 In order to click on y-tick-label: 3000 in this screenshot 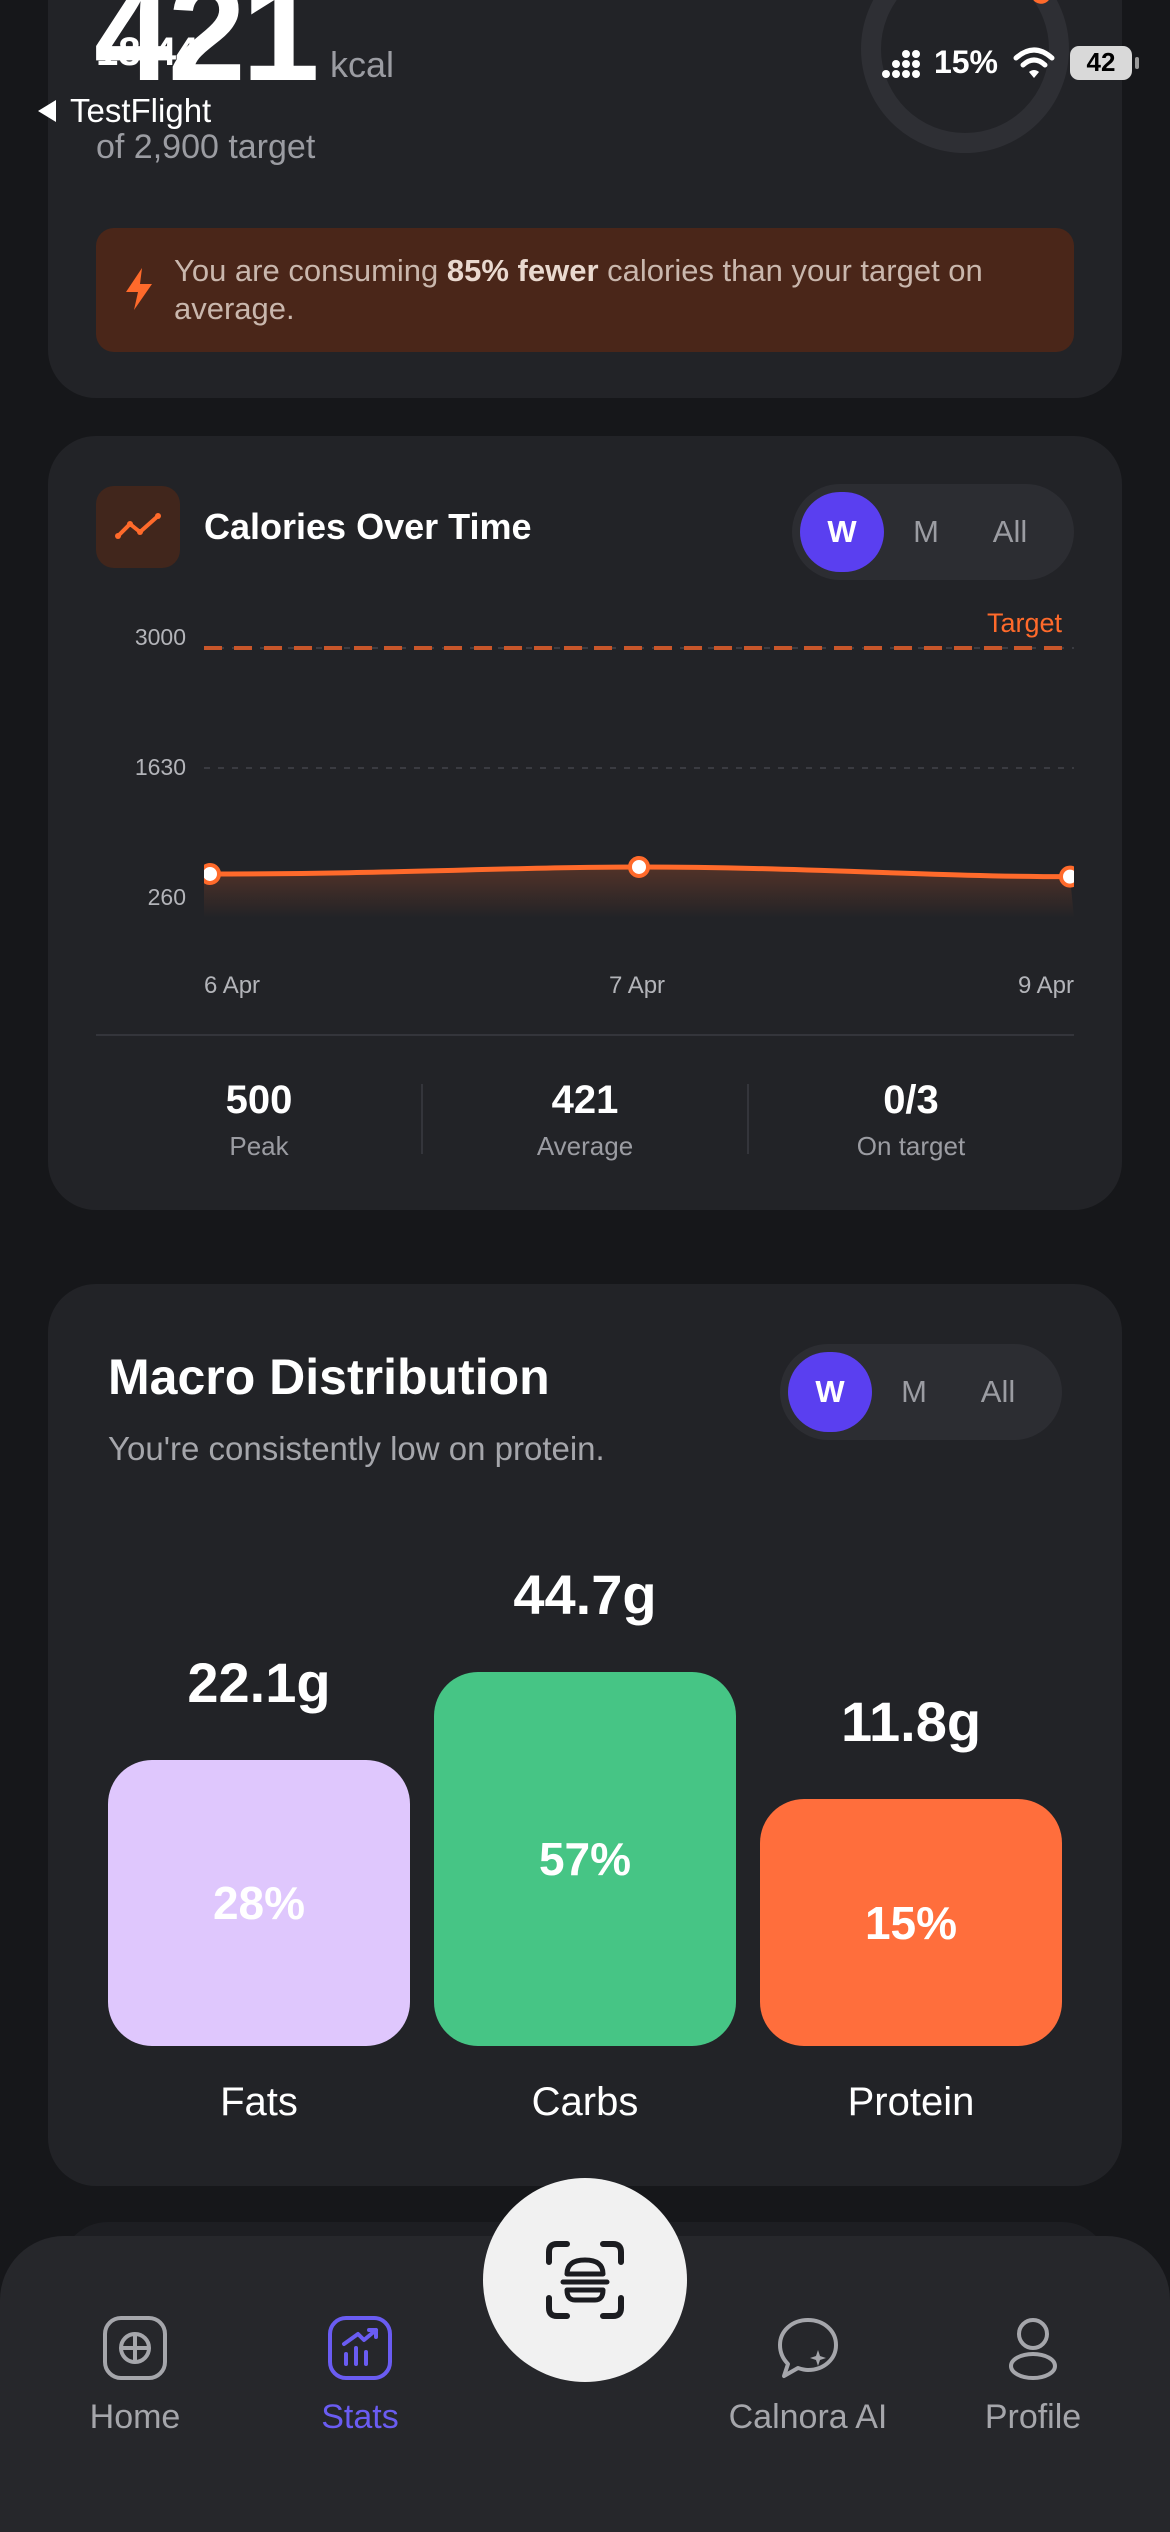, I will do `click(160, 637)`.